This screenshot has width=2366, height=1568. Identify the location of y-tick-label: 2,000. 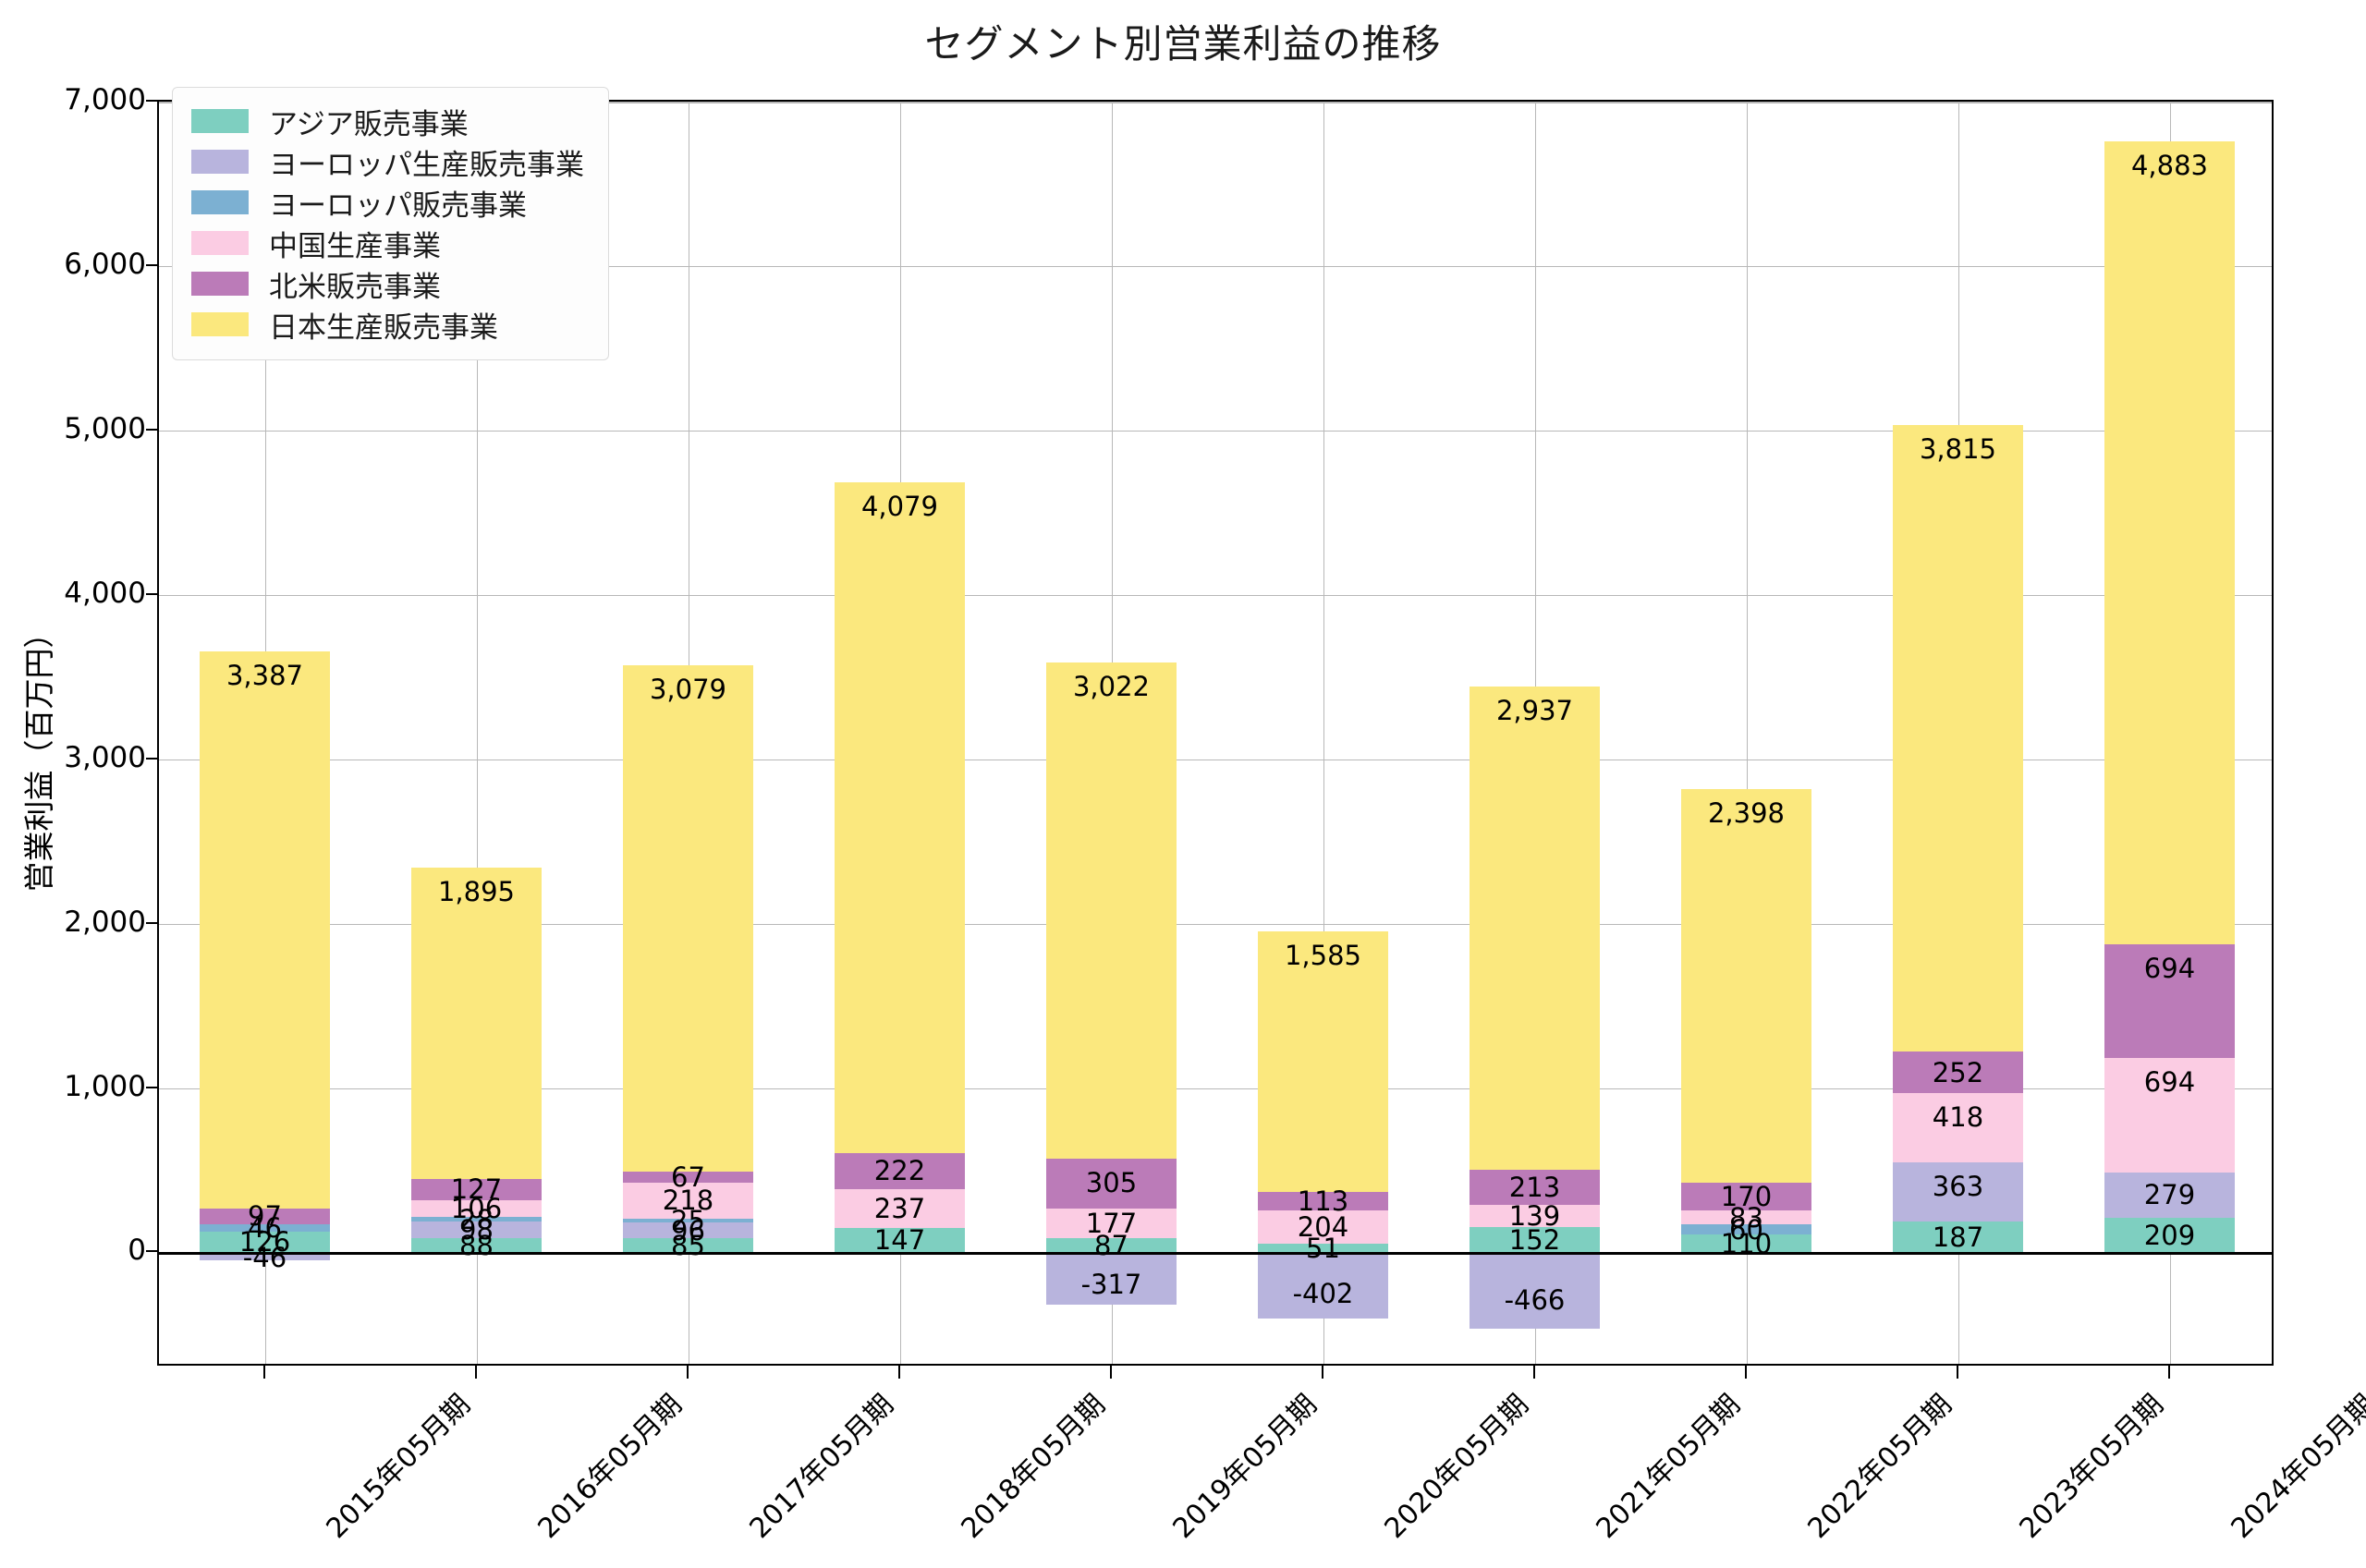
(105, 922).